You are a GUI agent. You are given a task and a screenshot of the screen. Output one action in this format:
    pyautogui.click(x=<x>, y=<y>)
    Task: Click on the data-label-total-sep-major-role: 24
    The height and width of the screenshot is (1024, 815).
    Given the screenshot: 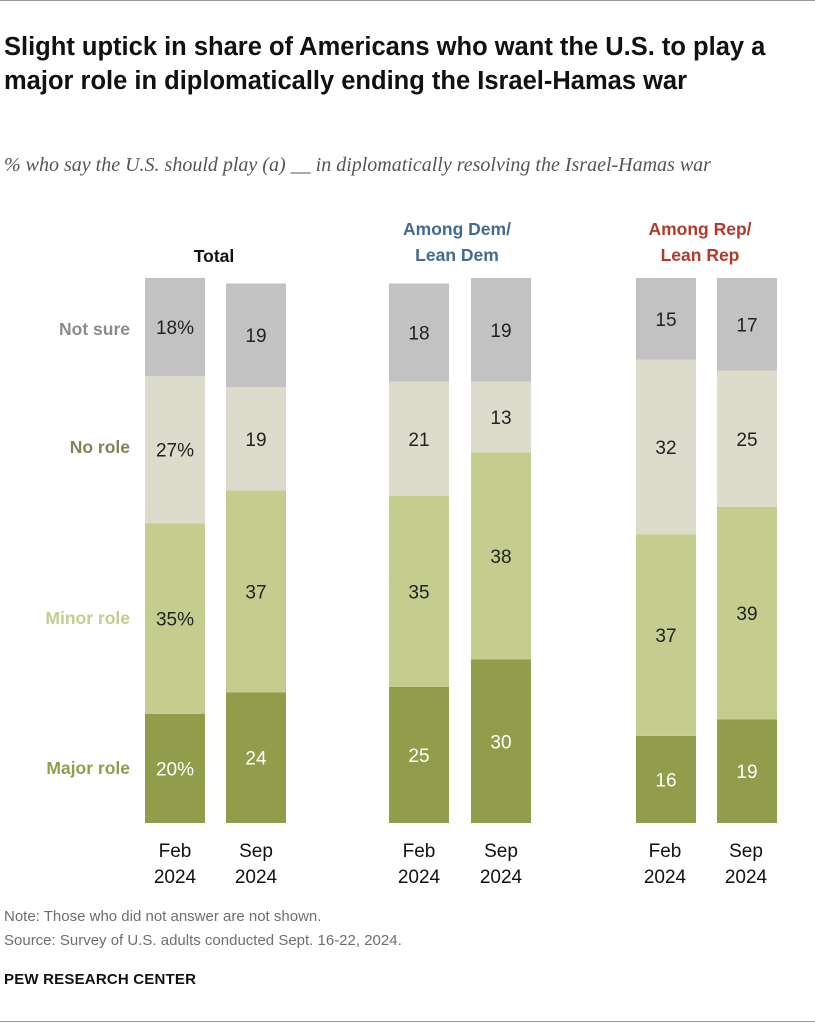 What is the action you would take?
    pyautogui.click(x=256, y=759)
    